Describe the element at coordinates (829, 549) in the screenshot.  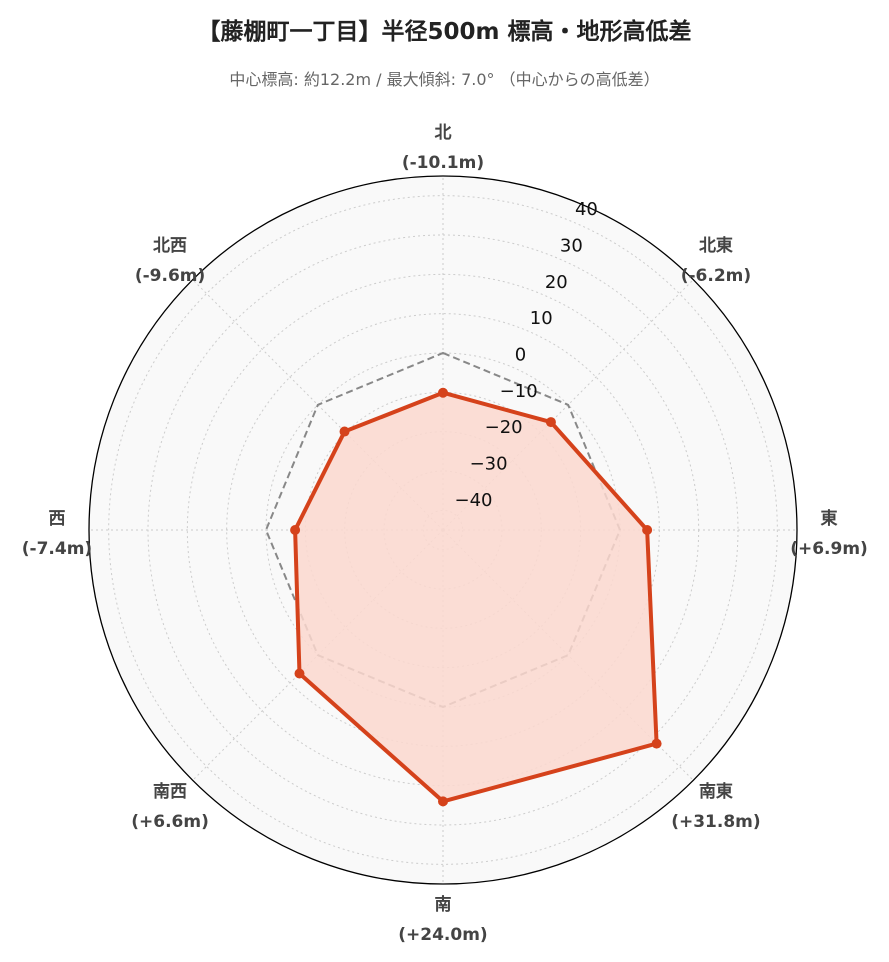
I see `direction-value-label: (+6.9m)` at that location.